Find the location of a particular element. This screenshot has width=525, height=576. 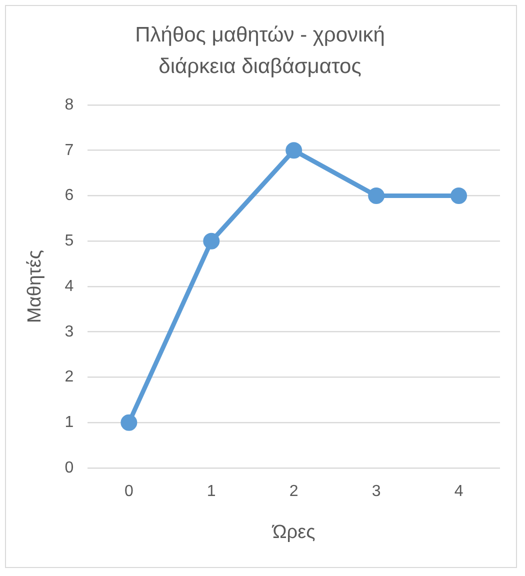

x-tick-label: 1 is located at coordinates (211, 491).